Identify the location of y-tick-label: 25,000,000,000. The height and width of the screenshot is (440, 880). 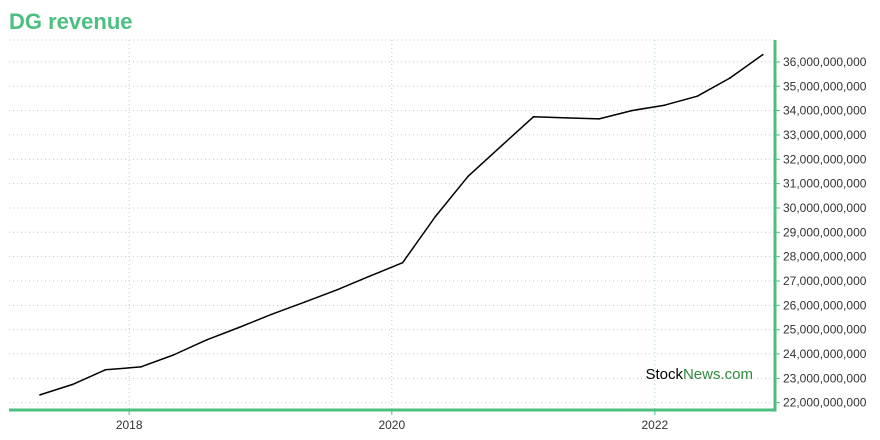
(825, 330).